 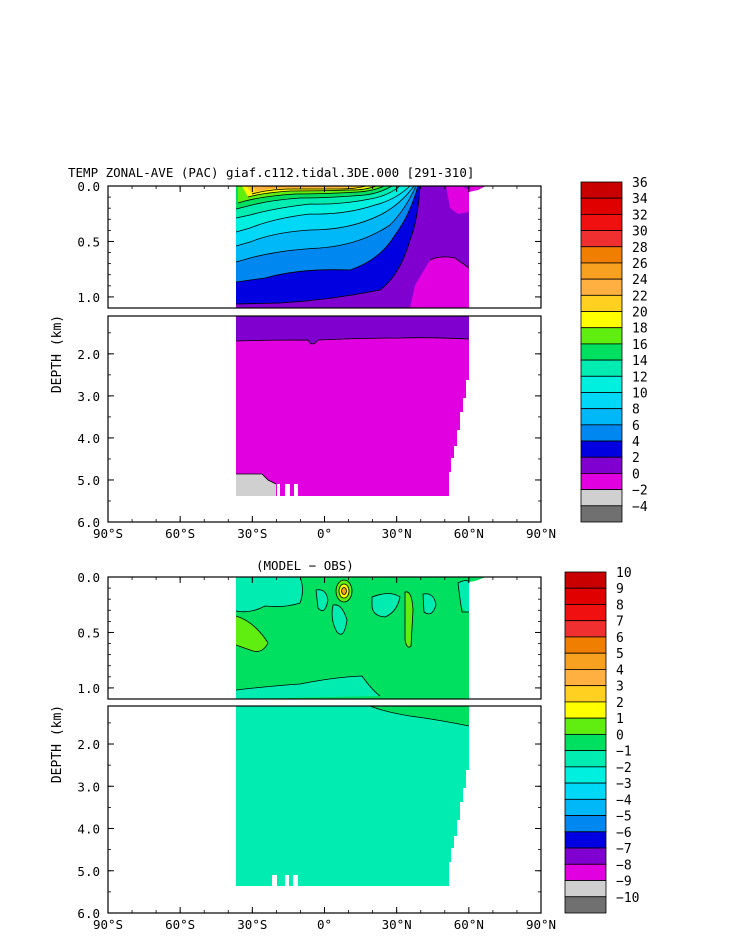 What do you see at coordinates (640, 280) in the screenshot?
I see `colorbar-label: 24` at bounding box center [640, 280].